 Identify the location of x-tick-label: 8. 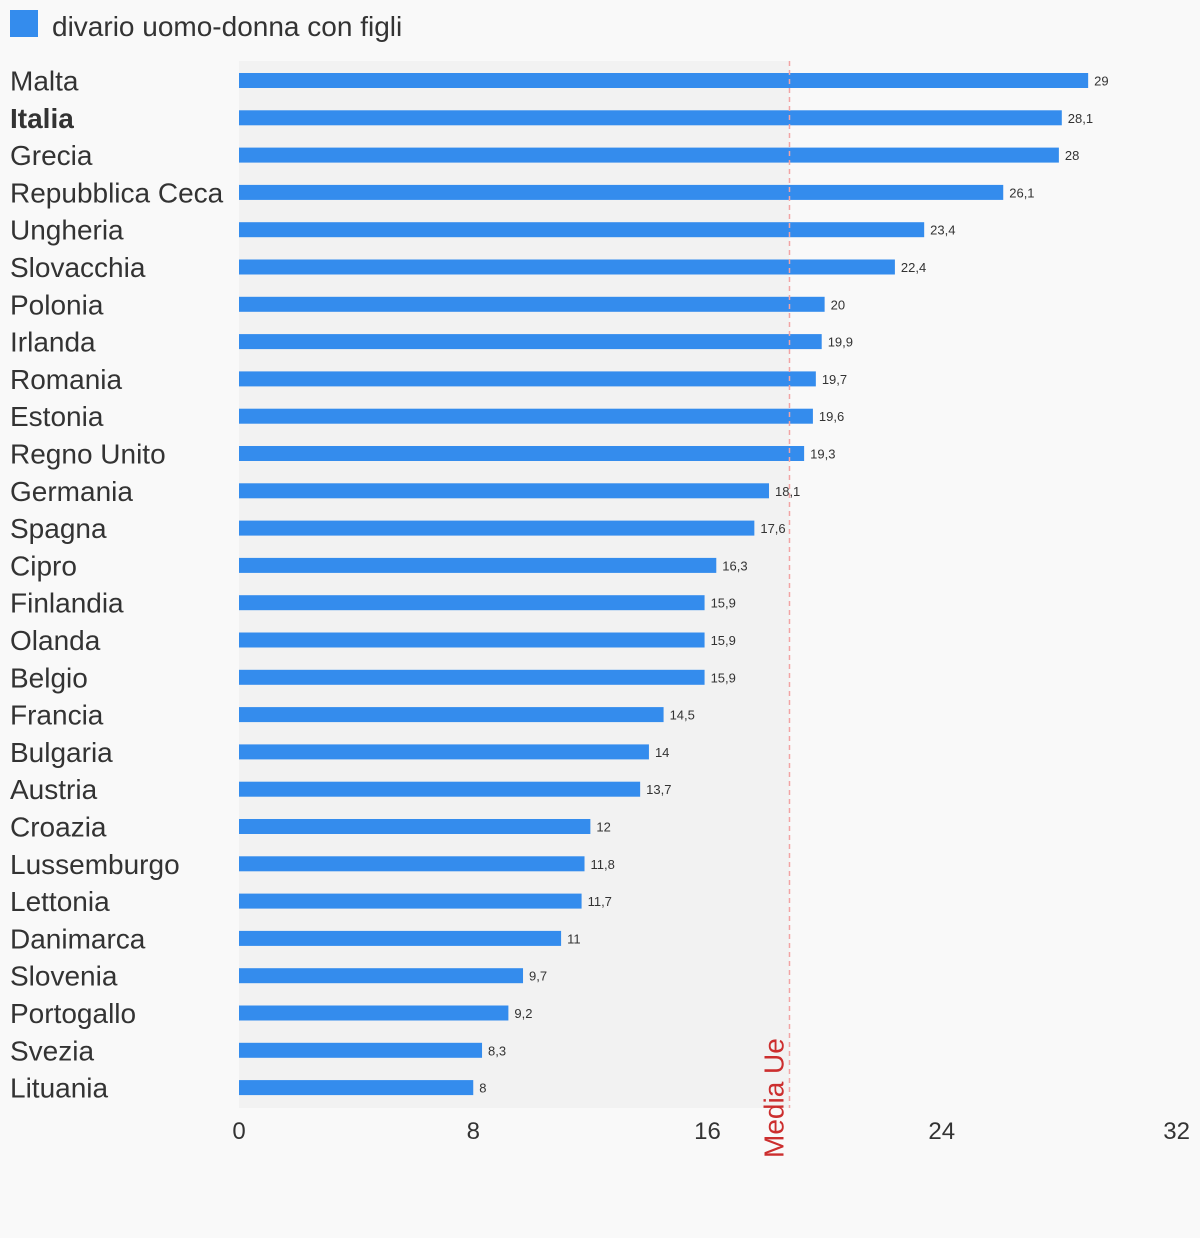
(473, 1131).